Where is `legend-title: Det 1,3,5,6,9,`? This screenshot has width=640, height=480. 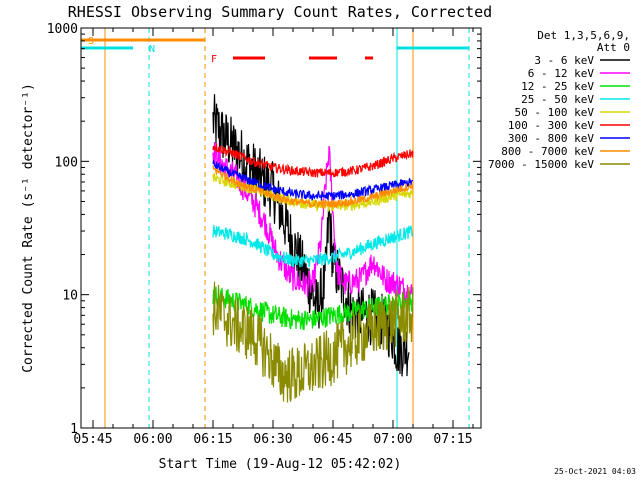
legend-title: Det 1,3,5,6,9, is located at coordinates (583, 35).